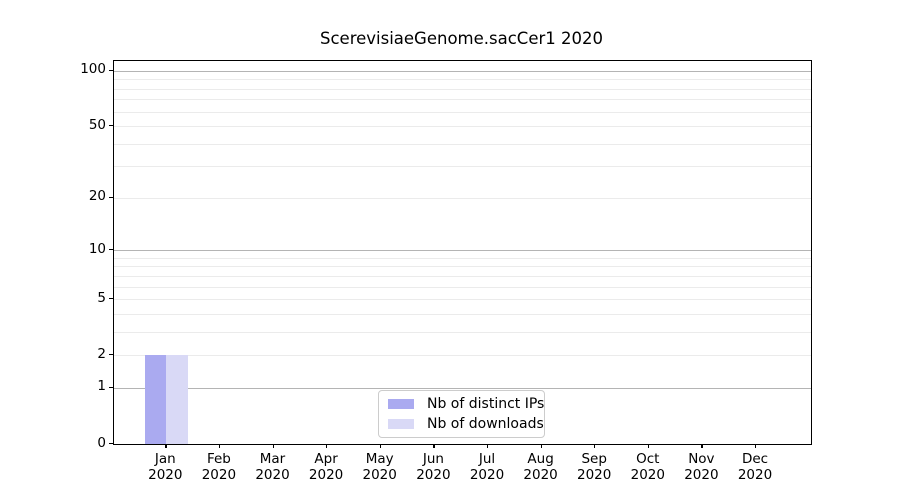  Describe the element at coordinates (165, 467) in the screenshot. I see `x-tick-label: Jan 2020` at that location.